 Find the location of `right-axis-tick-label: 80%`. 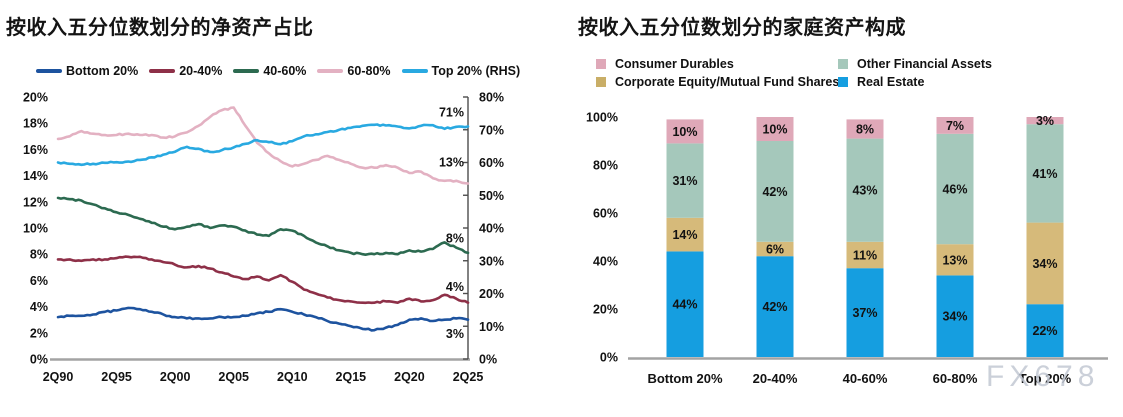

right-axis-tick-label: 80% is located at coordinates (491, 98).